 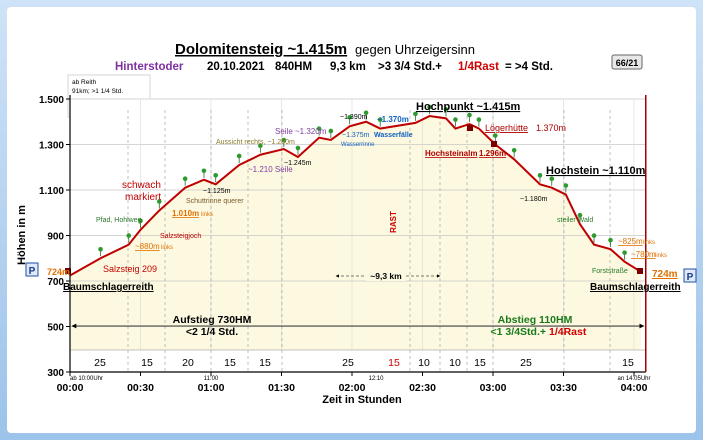 I want to click on header-total: = >4 Std., so click(x=529, y=67).